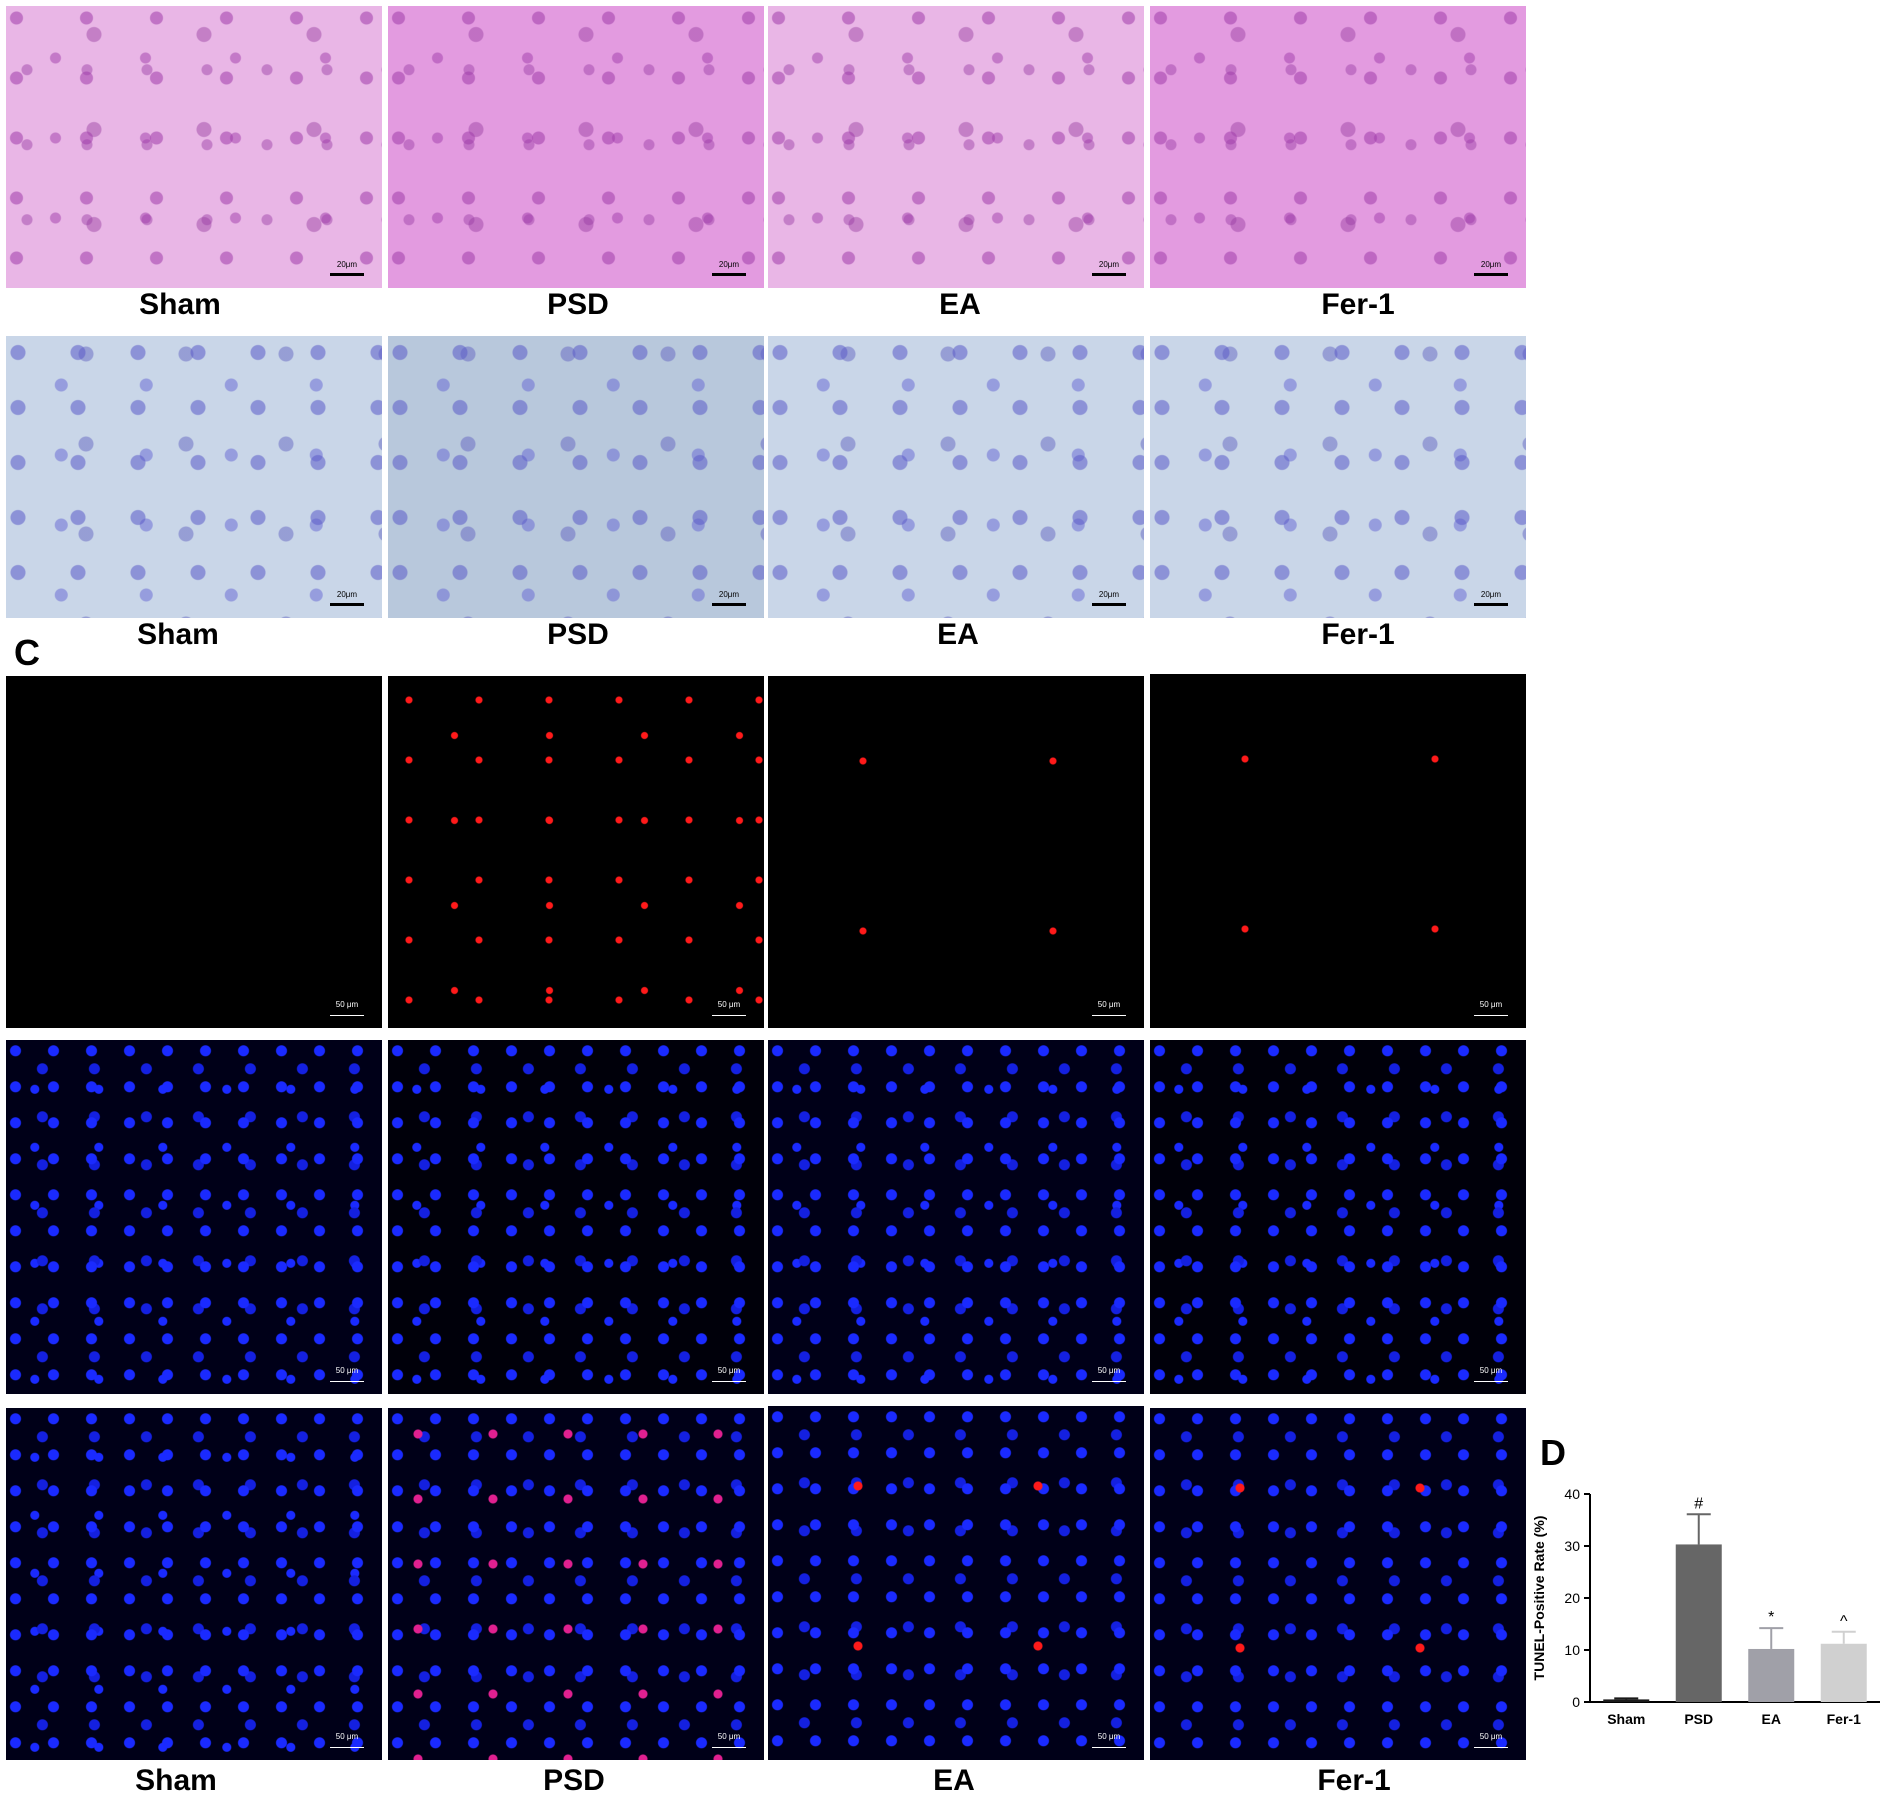 The width and height of the screenshot is (1902, 1804). What do you see at coordinates (1698, 1623) in the screenshot?
I see `bar-psd` at bounding box center [1698, 1623].